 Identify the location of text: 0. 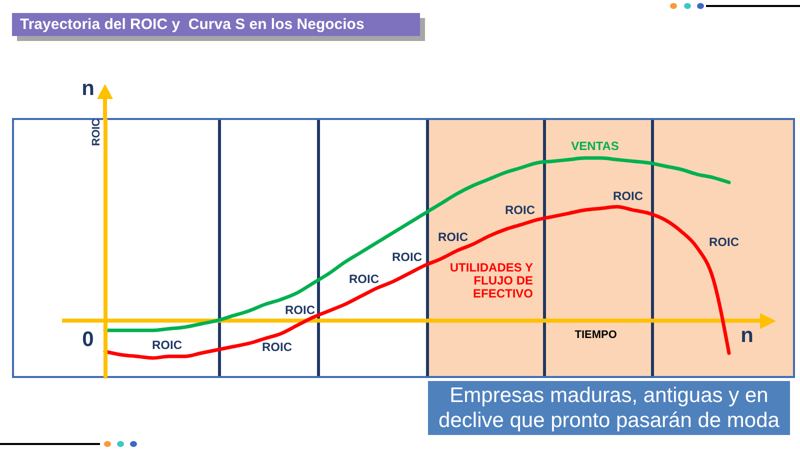
(88, 339).